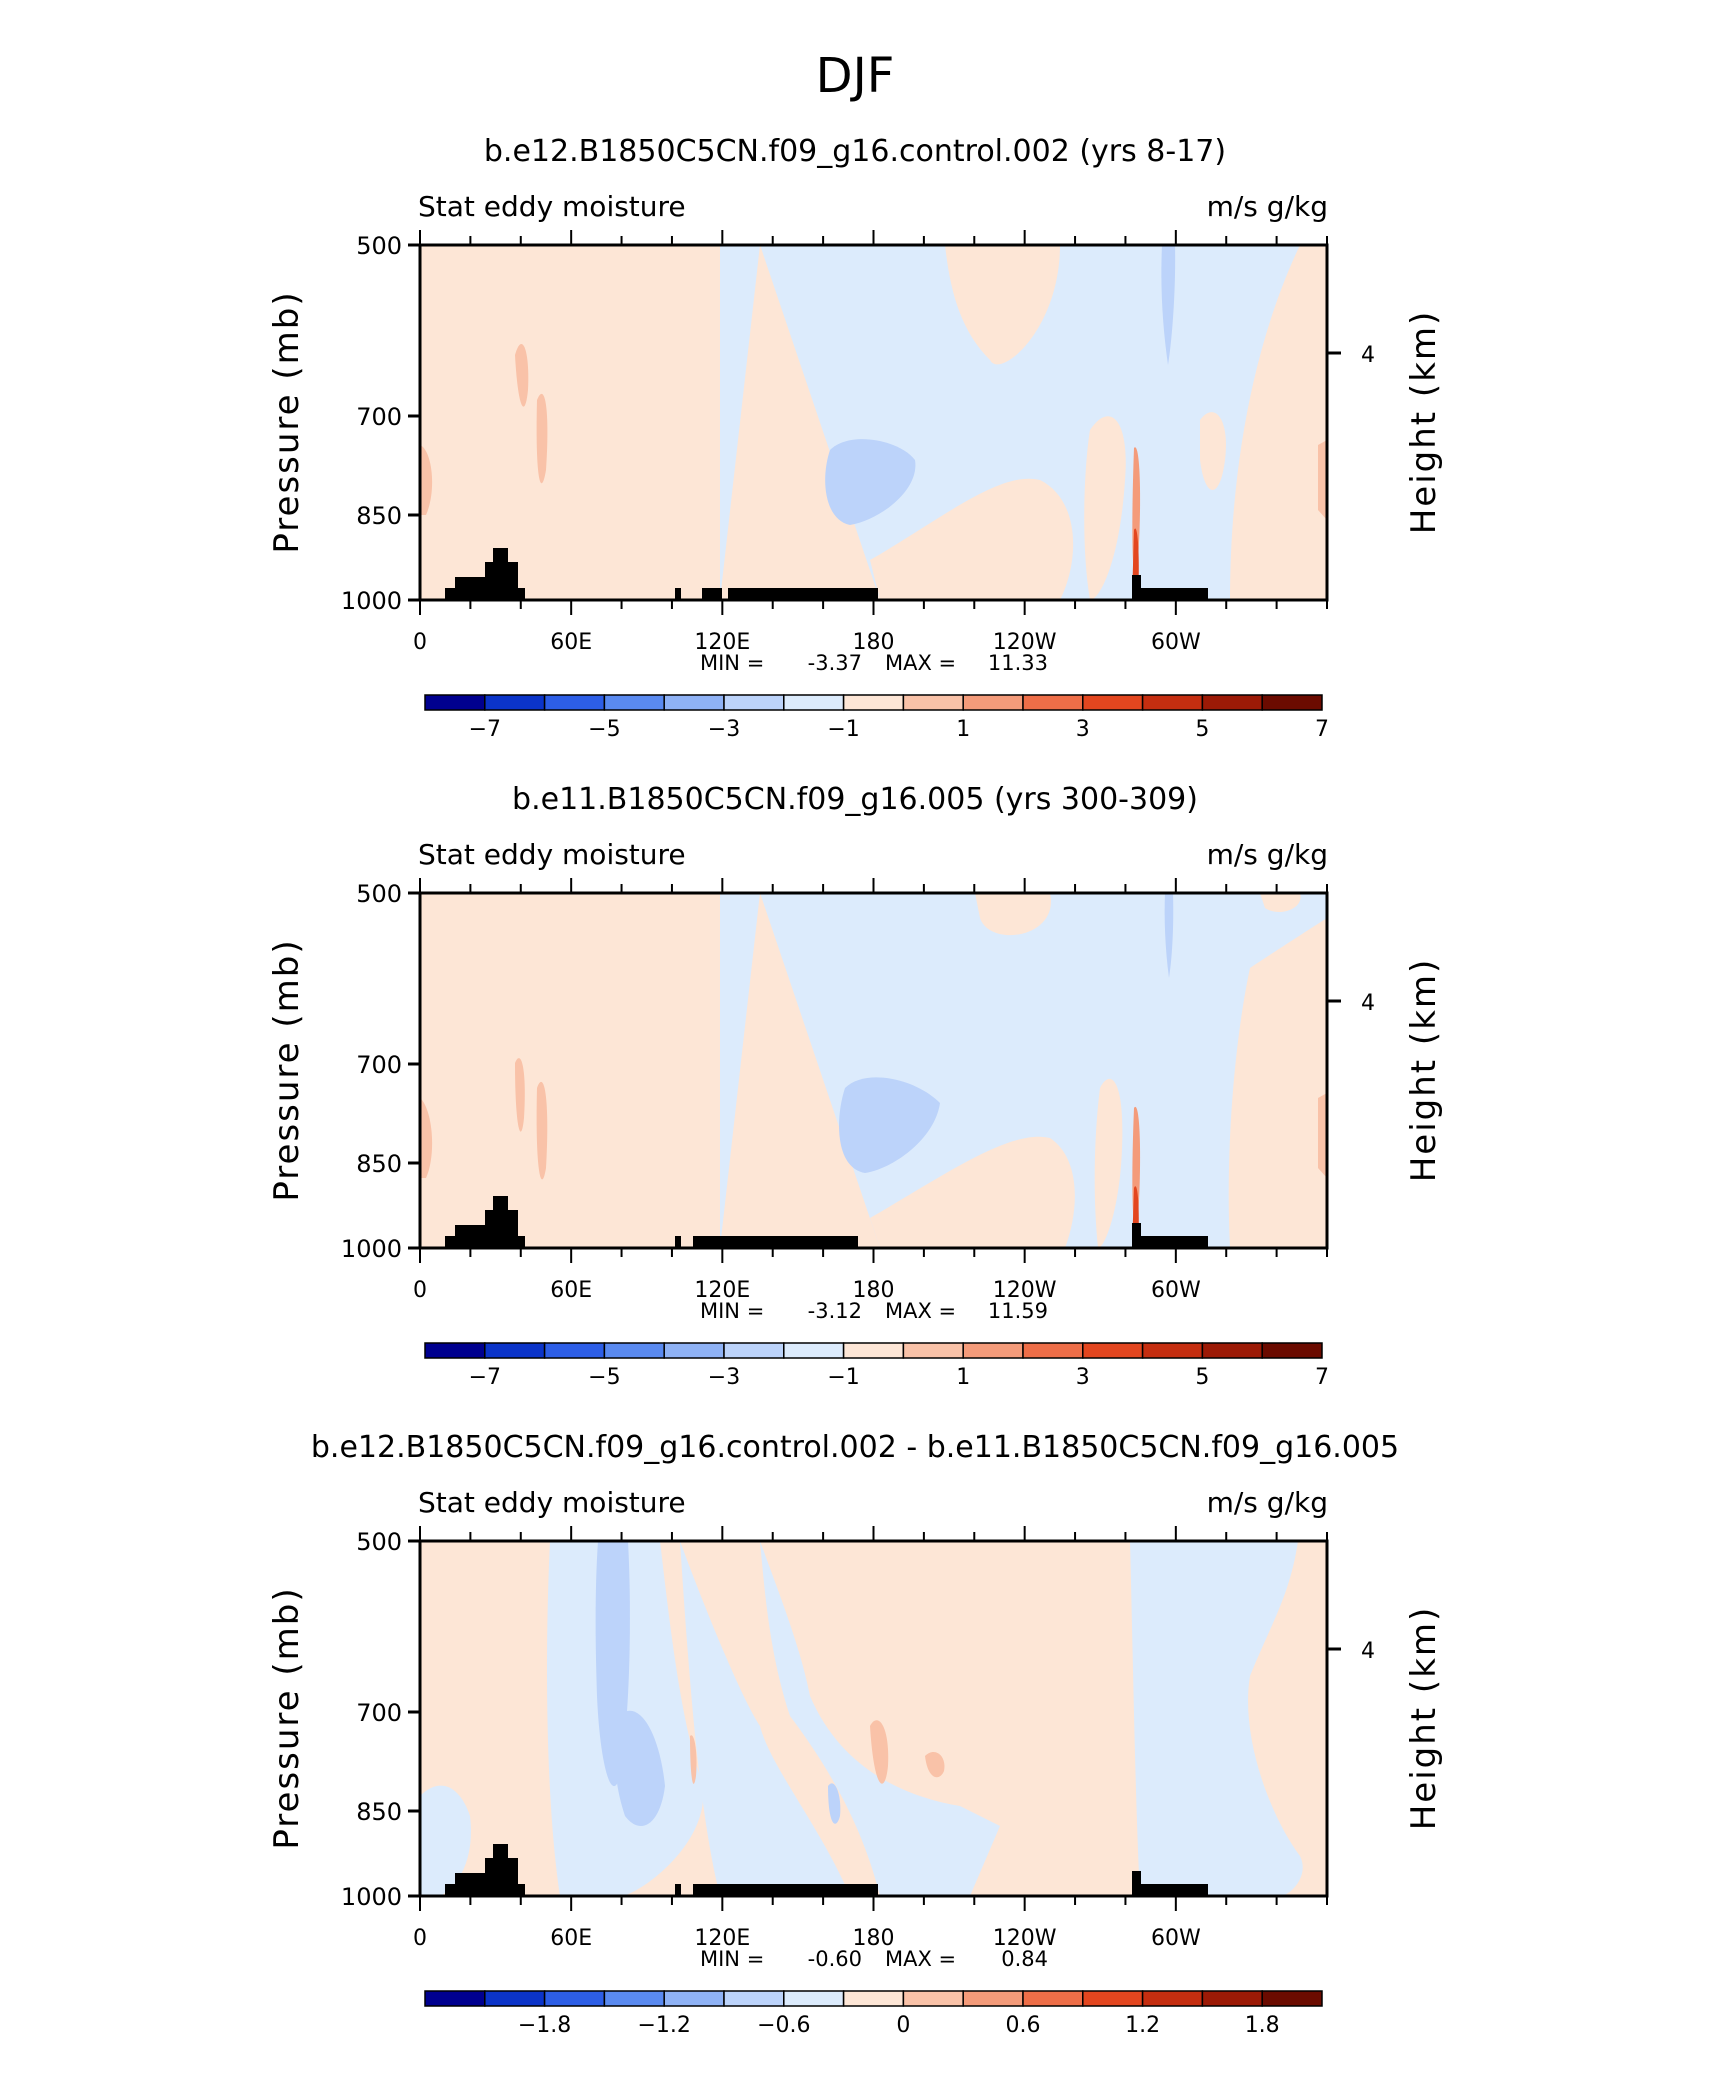 The width and height of the screenshot is (1710, 2074). I want to click on min-value: -3.37, so click(835, 663).